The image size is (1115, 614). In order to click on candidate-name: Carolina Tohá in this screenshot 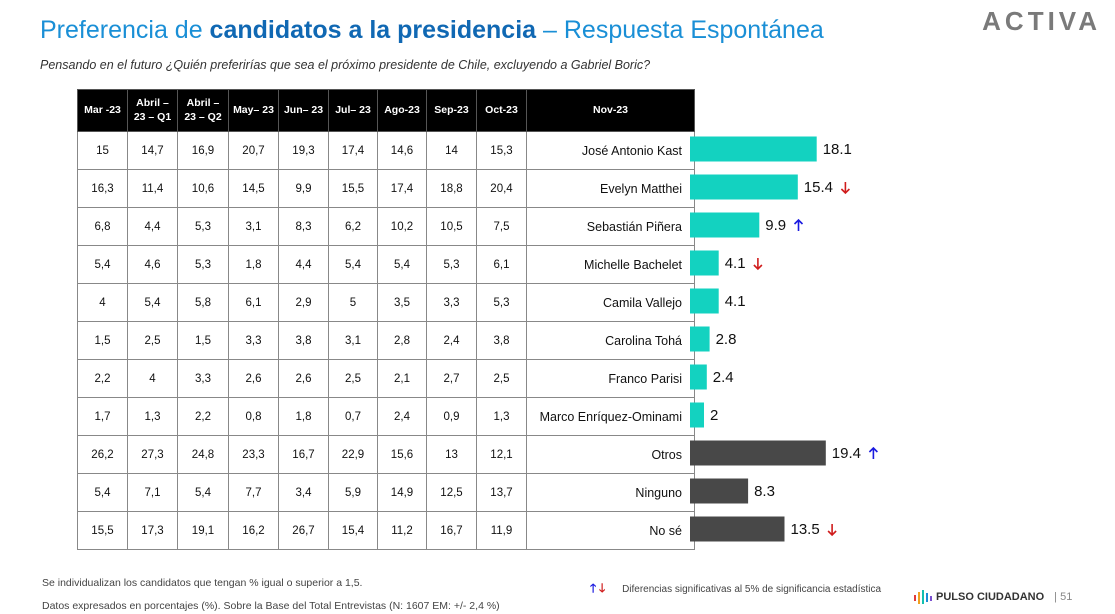, I will do `click(610, 340)`.